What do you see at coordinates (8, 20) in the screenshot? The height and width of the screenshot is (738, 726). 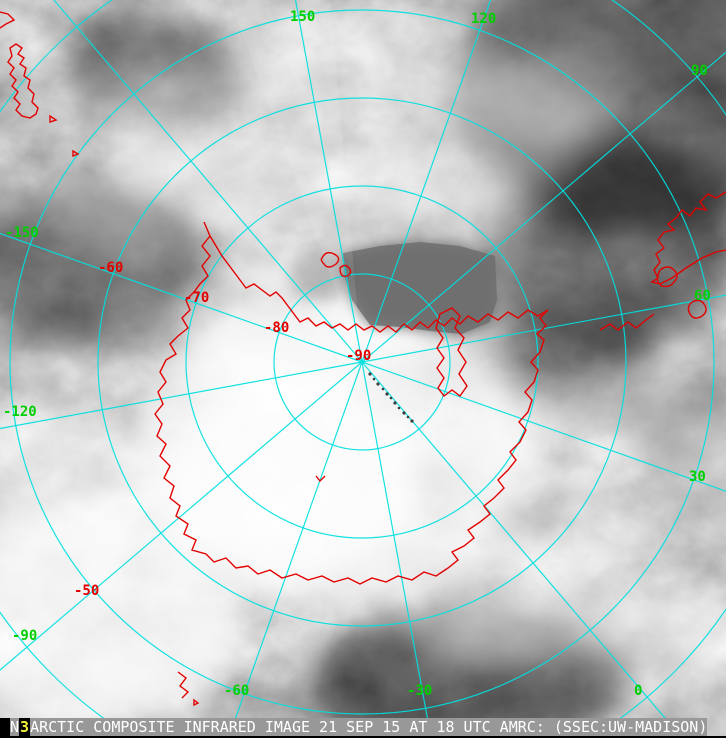 I see `new-zealand-north-coast` at bounding box center [8, 20].